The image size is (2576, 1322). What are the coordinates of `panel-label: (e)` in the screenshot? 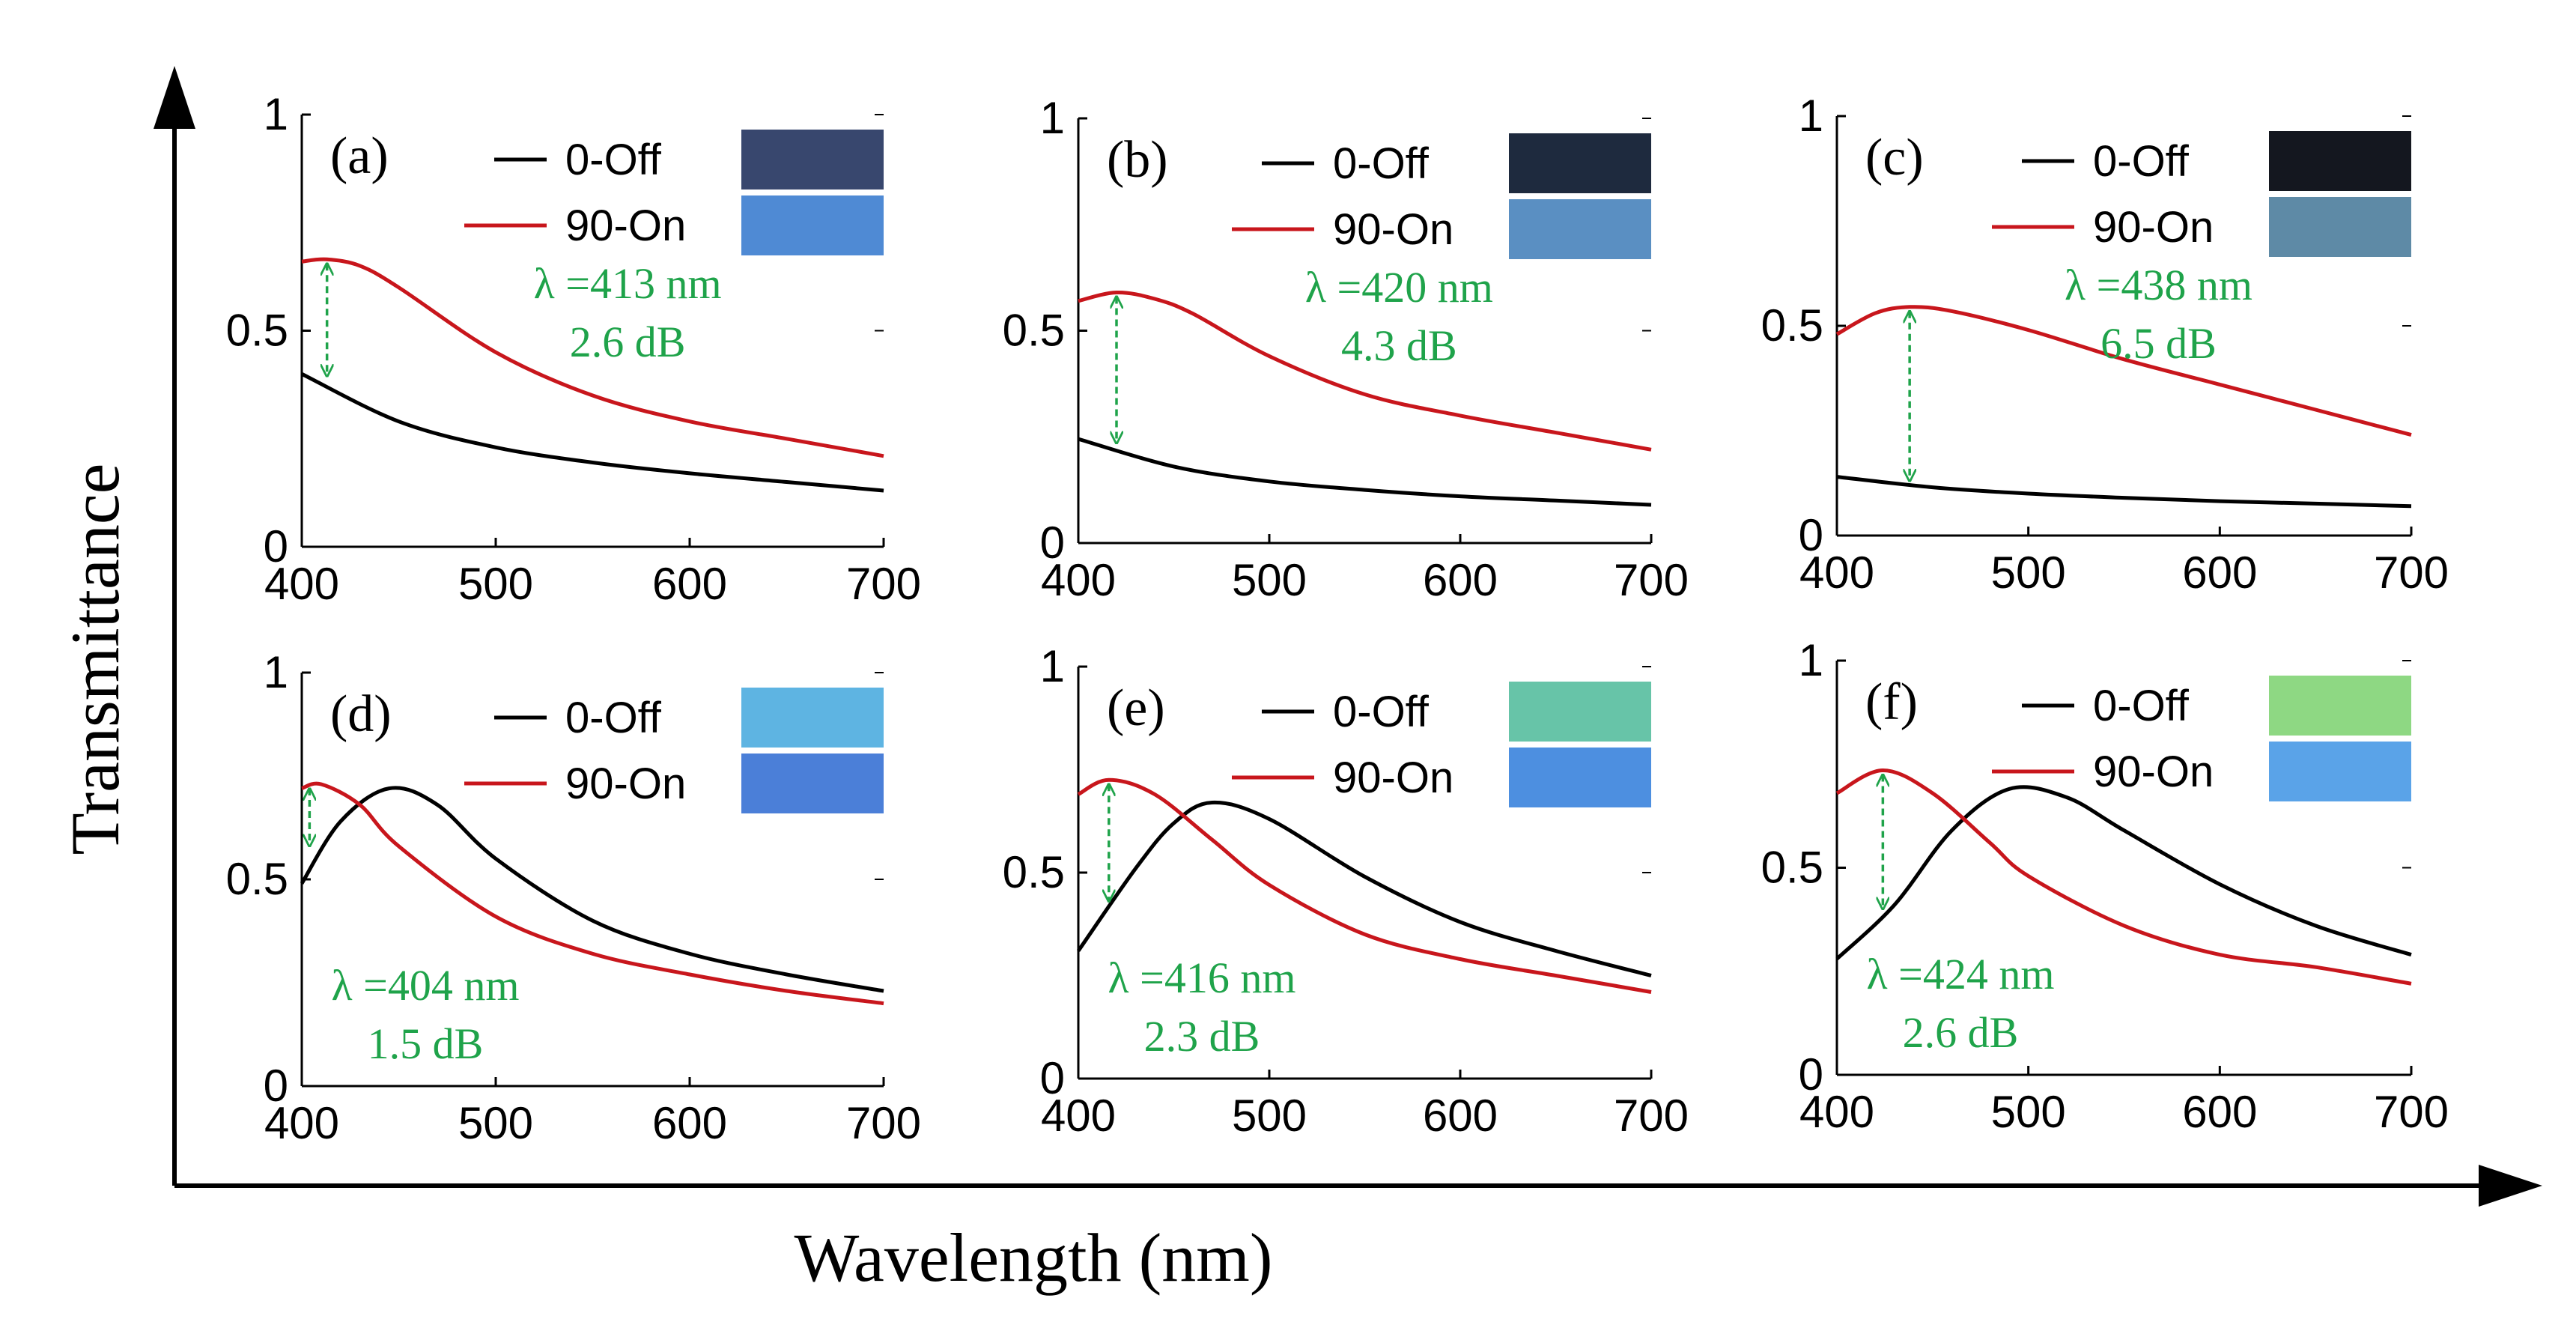 It's located at (1136, 708).